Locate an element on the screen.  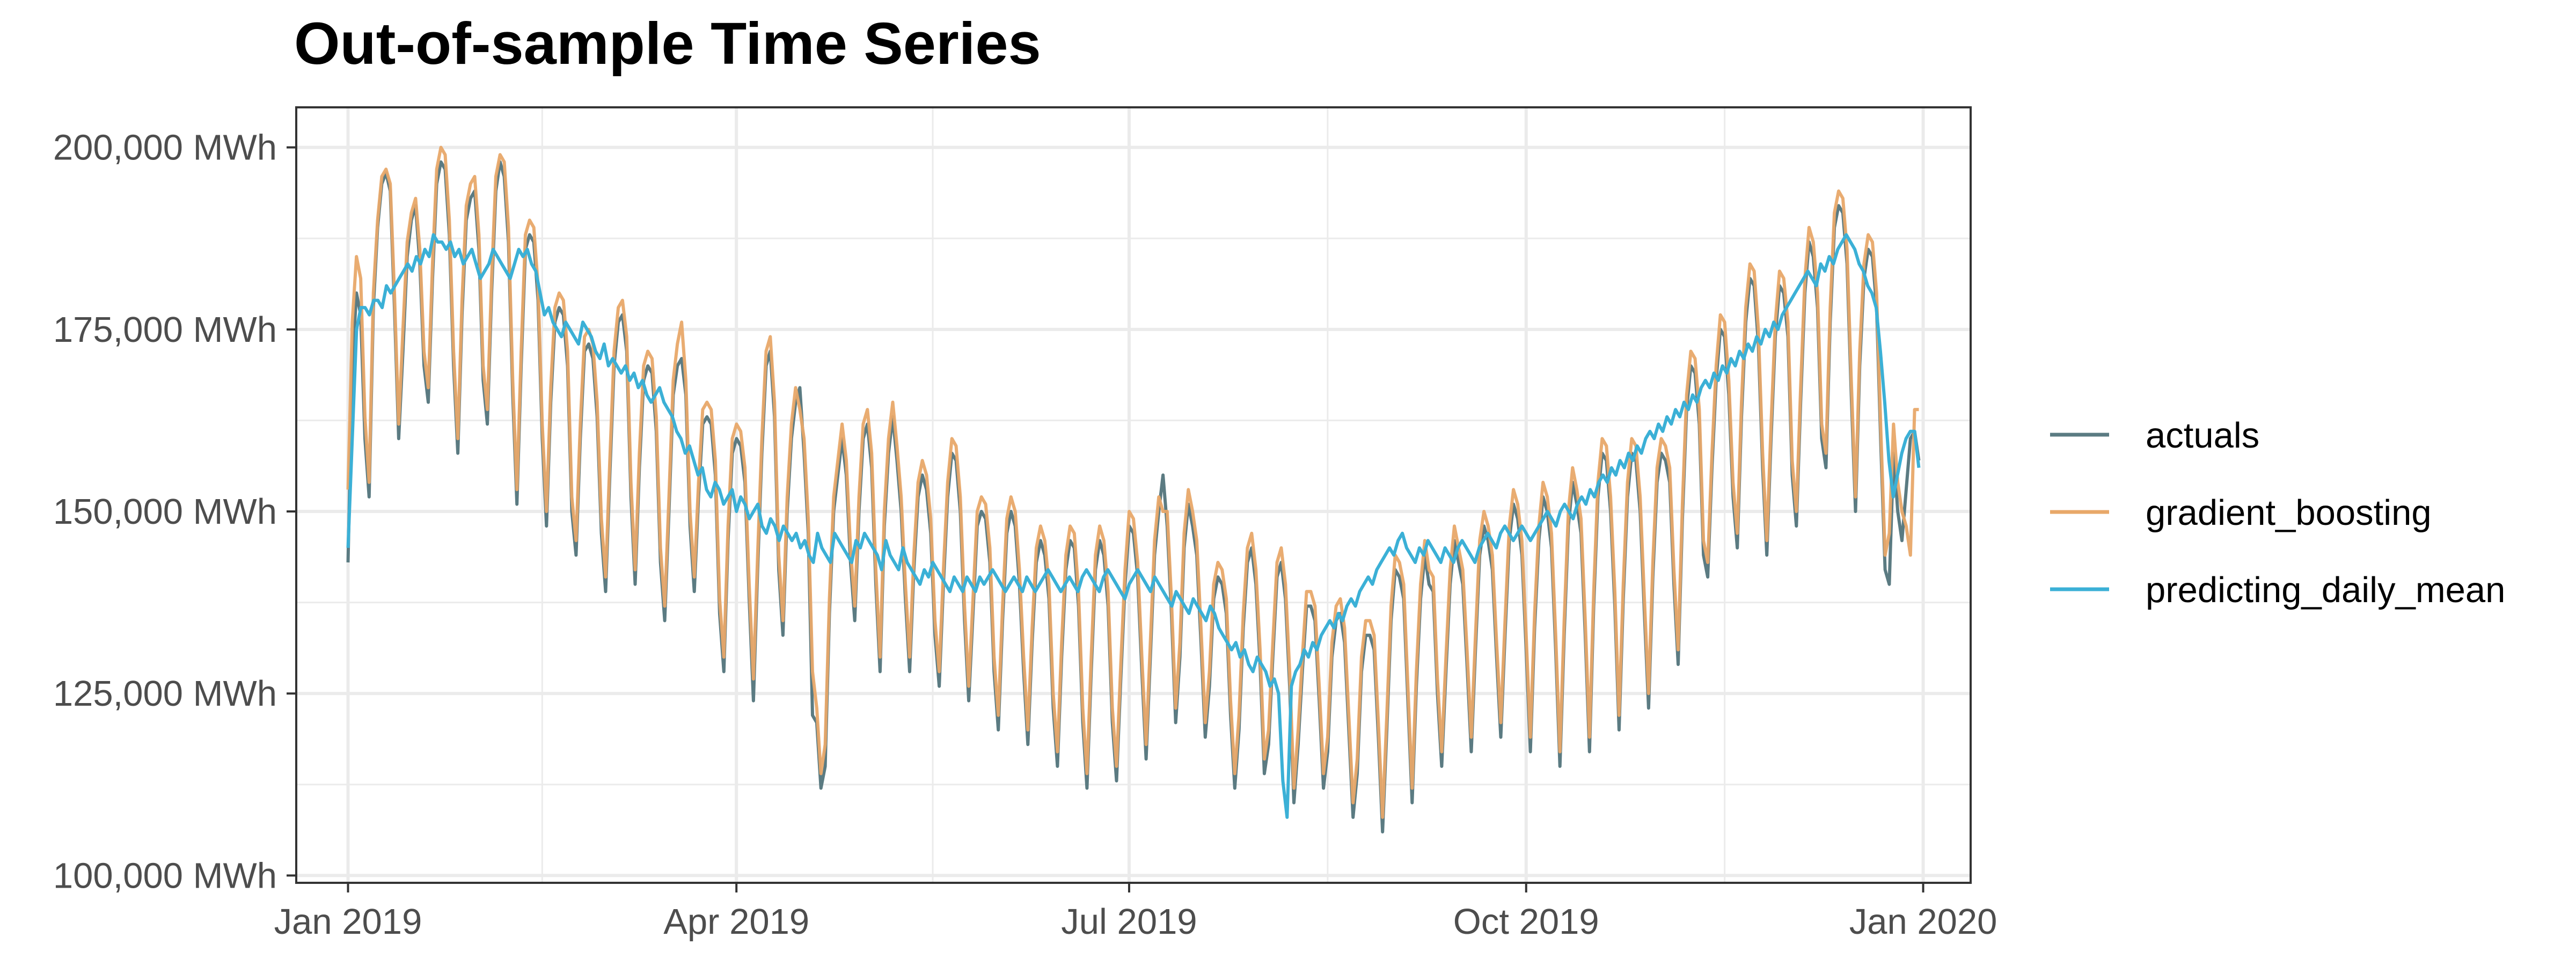
legend-label-actuals: actuals is located at coordinates (2202, 435).